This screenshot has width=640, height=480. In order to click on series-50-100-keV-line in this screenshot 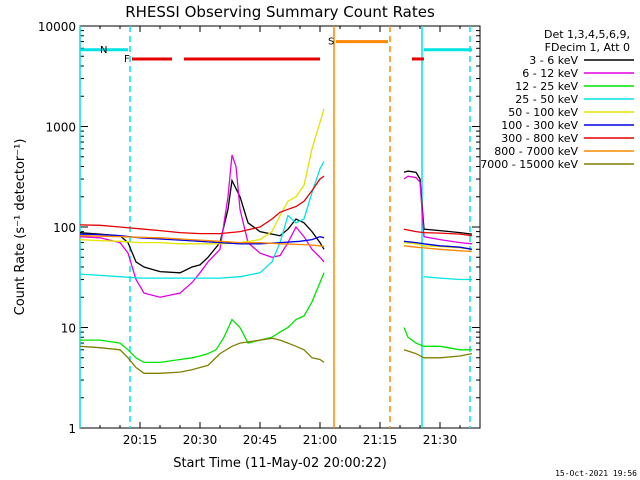, I will do `click(202, 176)`.